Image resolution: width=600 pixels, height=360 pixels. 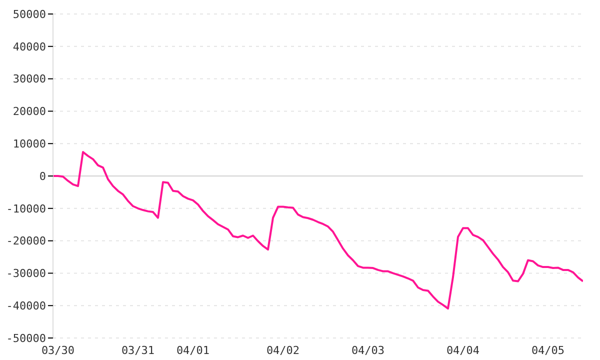 I want to click on x-tick-label: 04/03, so click(x=368, y=350).